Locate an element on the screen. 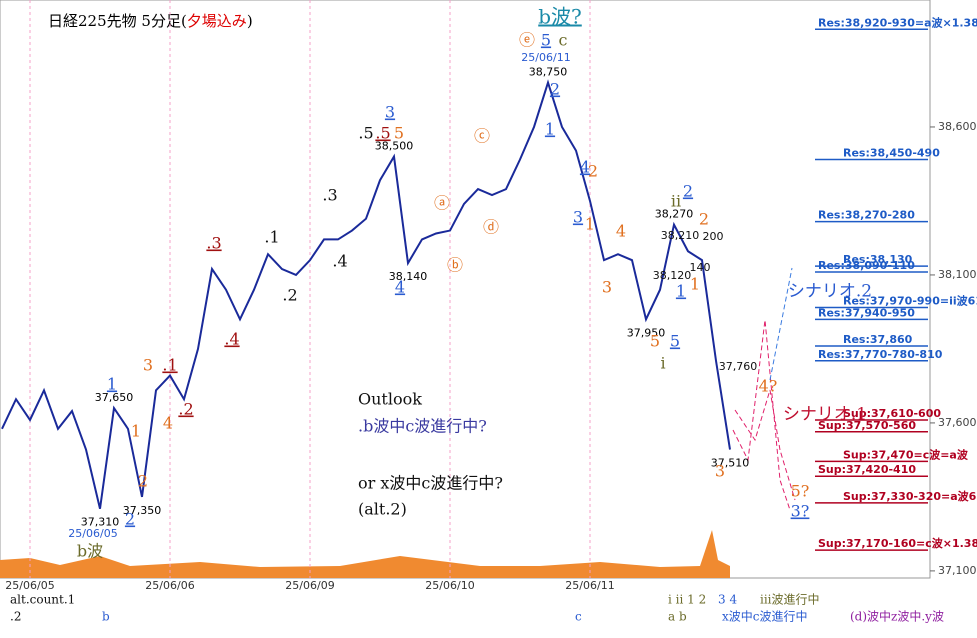  level-label: Res:38,090-110 is located at coordinates (866, 265).